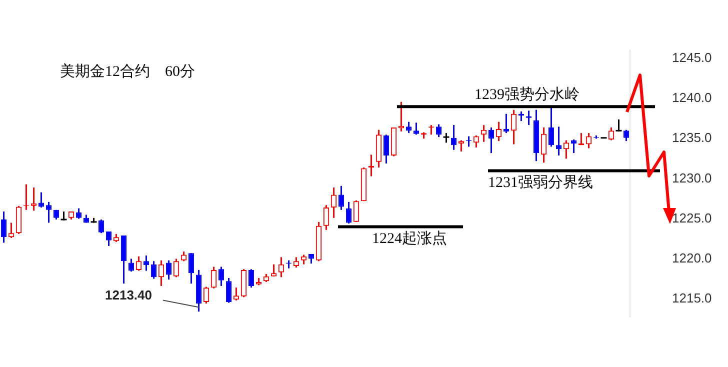 Image resolution: width=728 pixels, height=367 pixels. I want to click on y-tick-label: 1240.0, so click(692, 98).